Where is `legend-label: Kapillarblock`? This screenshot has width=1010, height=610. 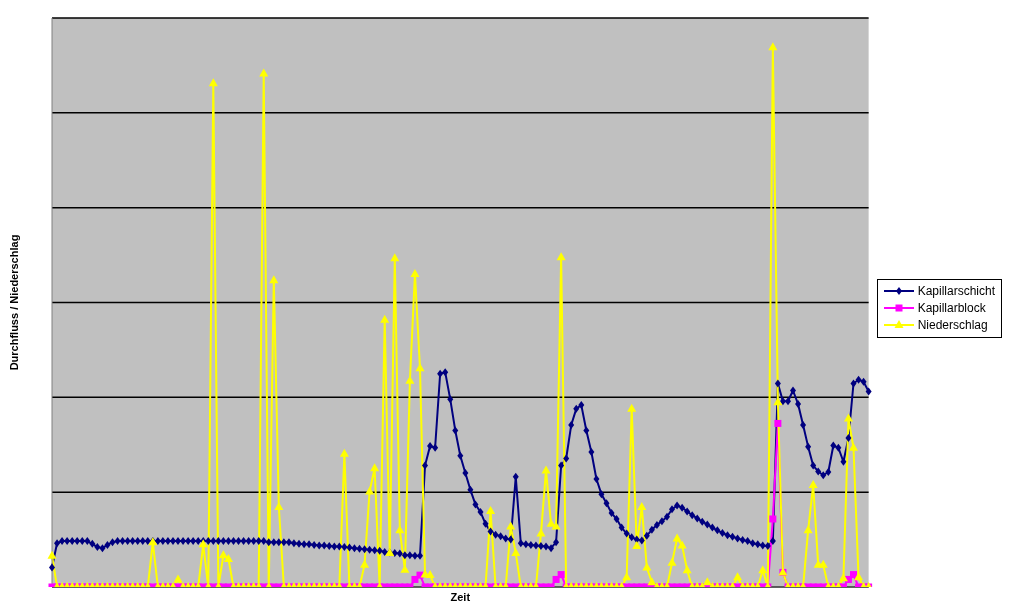 legend-label: Kapillarblock is located at coordinates (951, 308).